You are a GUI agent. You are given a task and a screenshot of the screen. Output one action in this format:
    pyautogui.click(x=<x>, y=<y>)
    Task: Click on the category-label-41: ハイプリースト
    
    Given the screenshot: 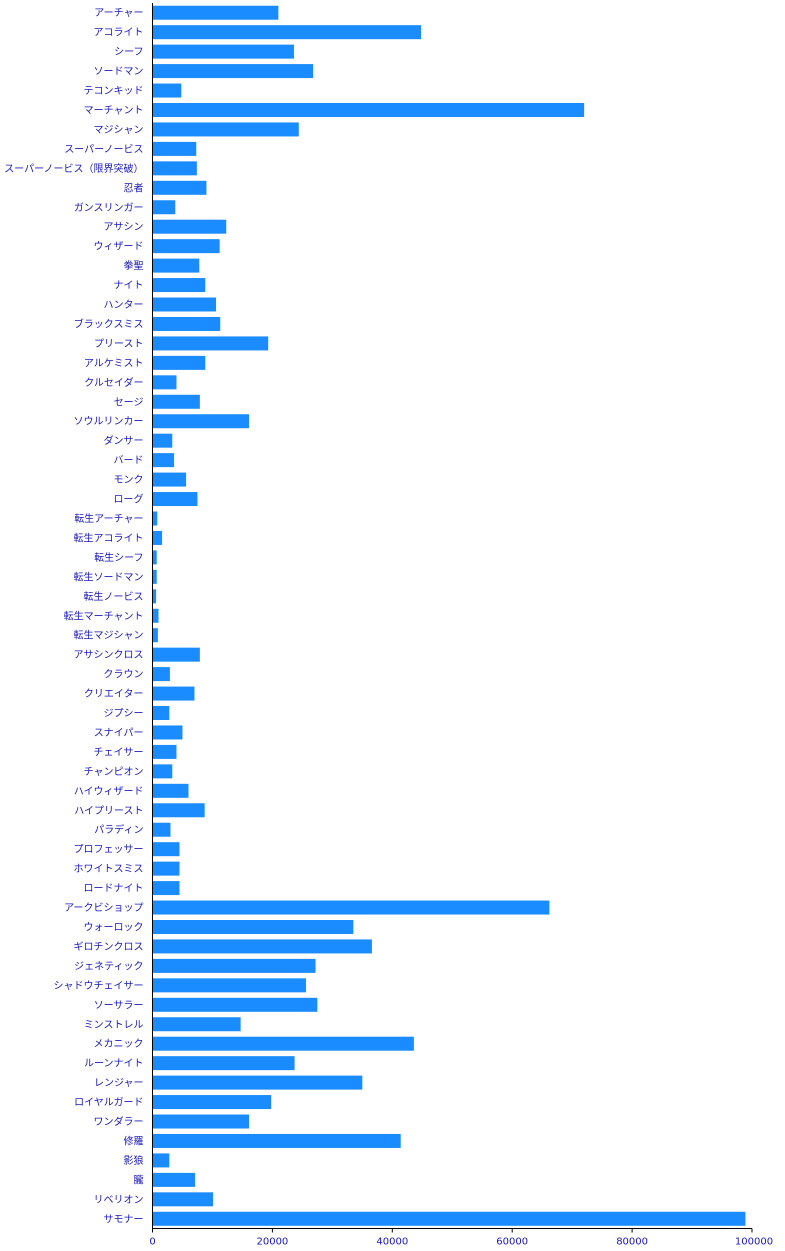 What is the action you would take?
    pyautogui.click(x=108, y=811)
    